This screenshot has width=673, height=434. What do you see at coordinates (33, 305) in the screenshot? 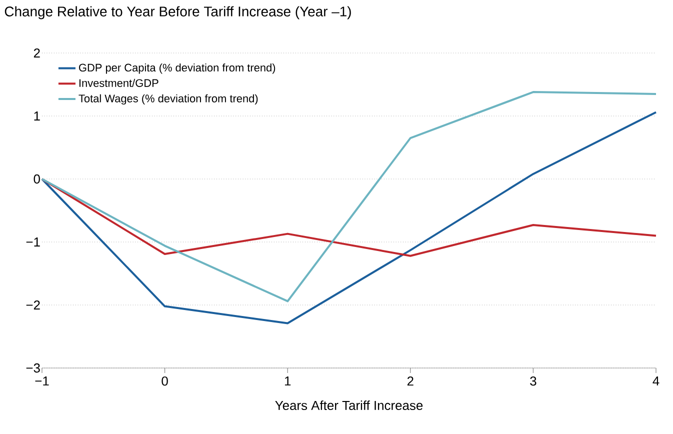
I see `y-tick-label: −2` at bounding box center [33, 305].